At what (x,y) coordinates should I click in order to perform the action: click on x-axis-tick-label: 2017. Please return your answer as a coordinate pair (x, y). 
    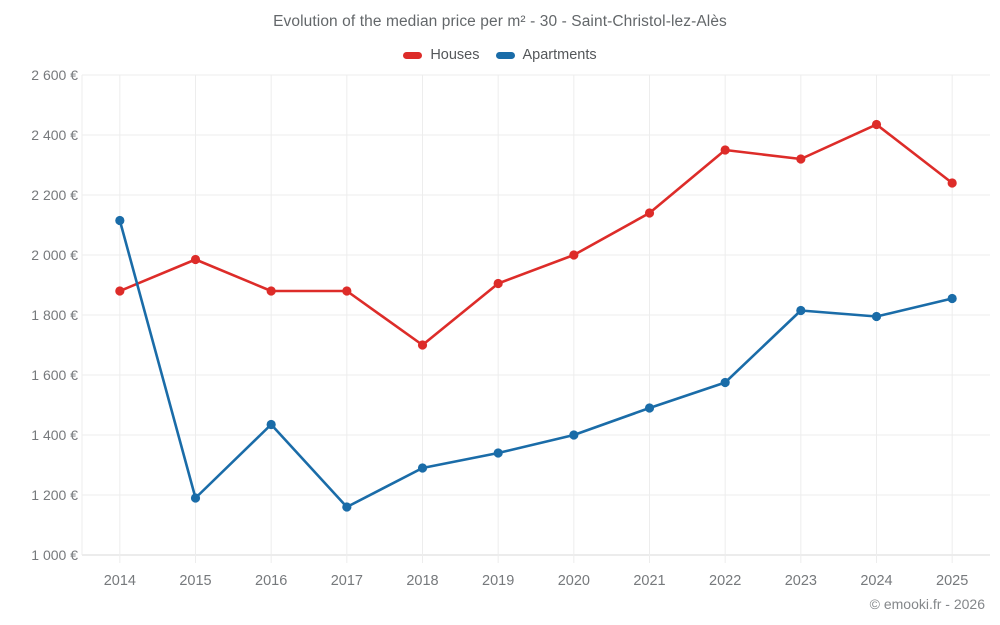
    Looking at the image, I should click on (347, 581).